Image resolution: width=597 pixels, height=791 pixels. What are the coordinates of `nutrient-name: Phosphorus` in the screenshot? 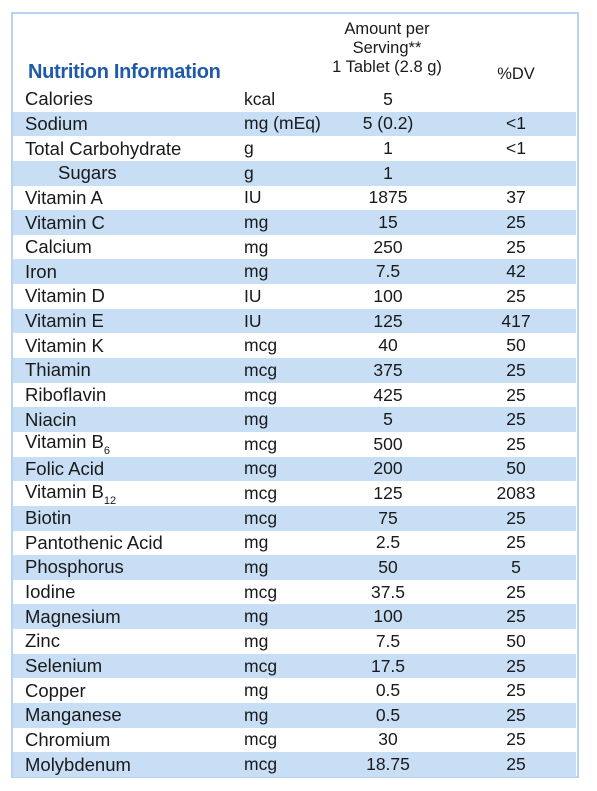 It's located at (74, 567).